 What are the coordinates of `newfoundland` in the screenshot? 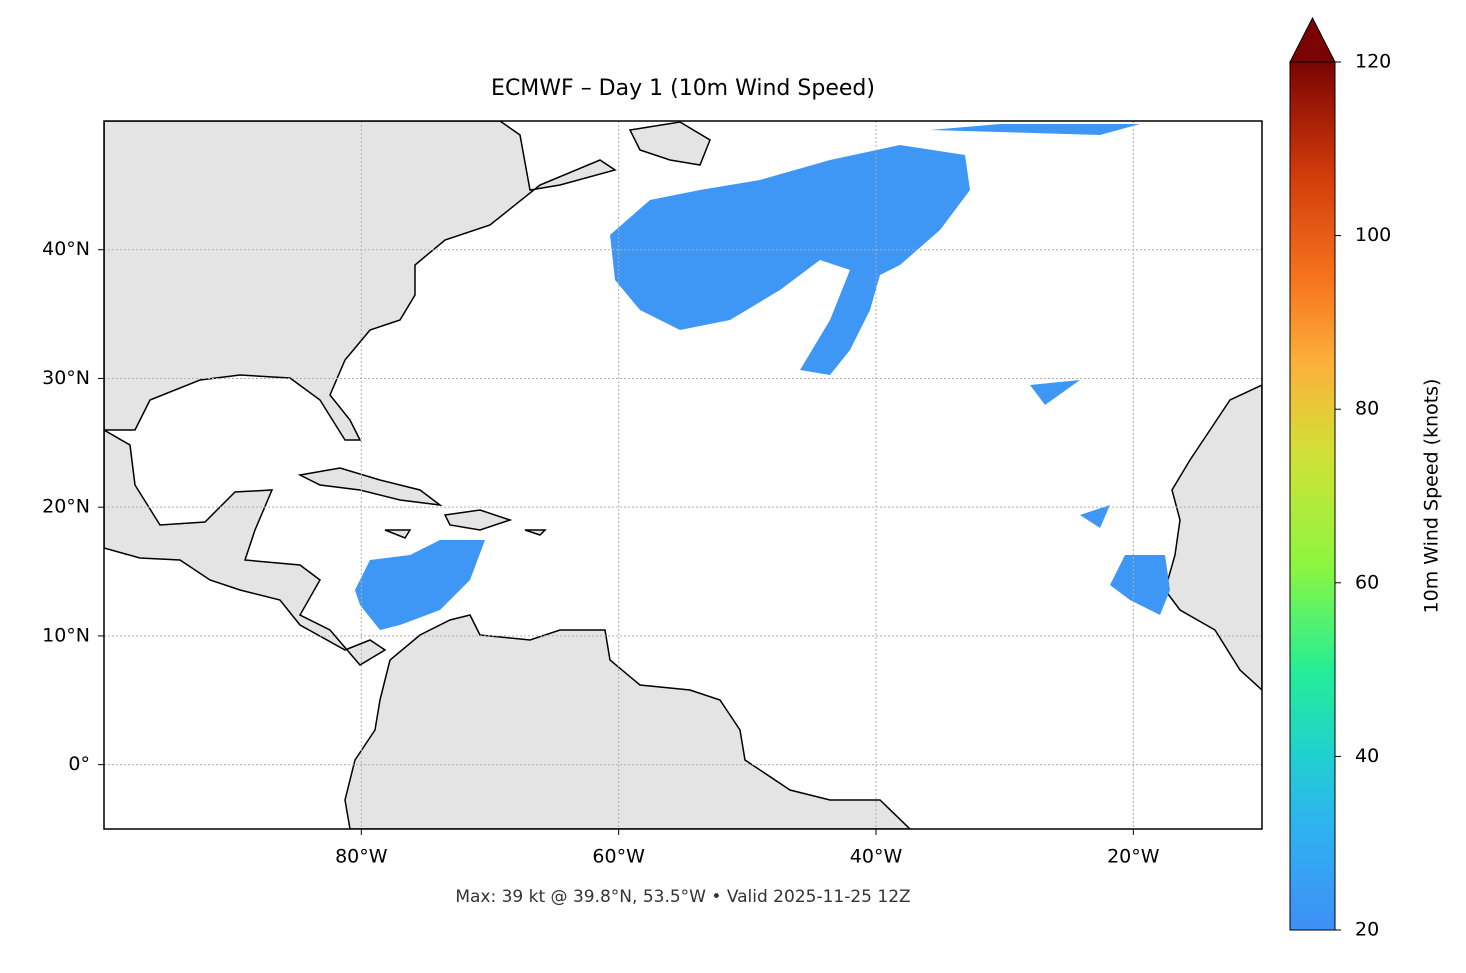 It's located at (669, 143).